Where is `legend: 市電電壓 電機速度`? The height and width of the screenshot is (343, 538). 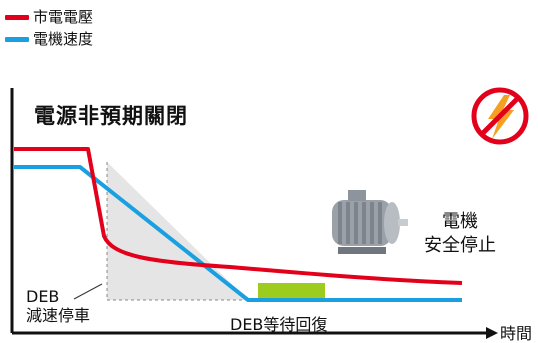
legend: 市電電壓 電機速度 is located at coordinates (49, 28).